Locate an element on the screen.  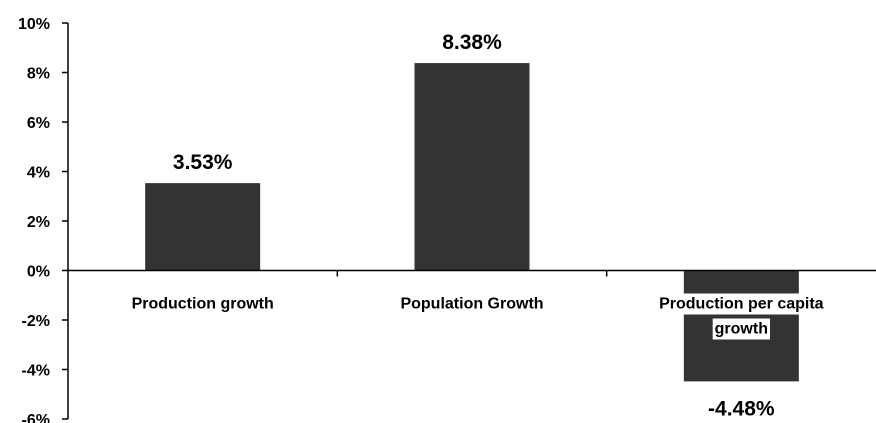
data-label: -4.48% is located at coordinates (741, 408).